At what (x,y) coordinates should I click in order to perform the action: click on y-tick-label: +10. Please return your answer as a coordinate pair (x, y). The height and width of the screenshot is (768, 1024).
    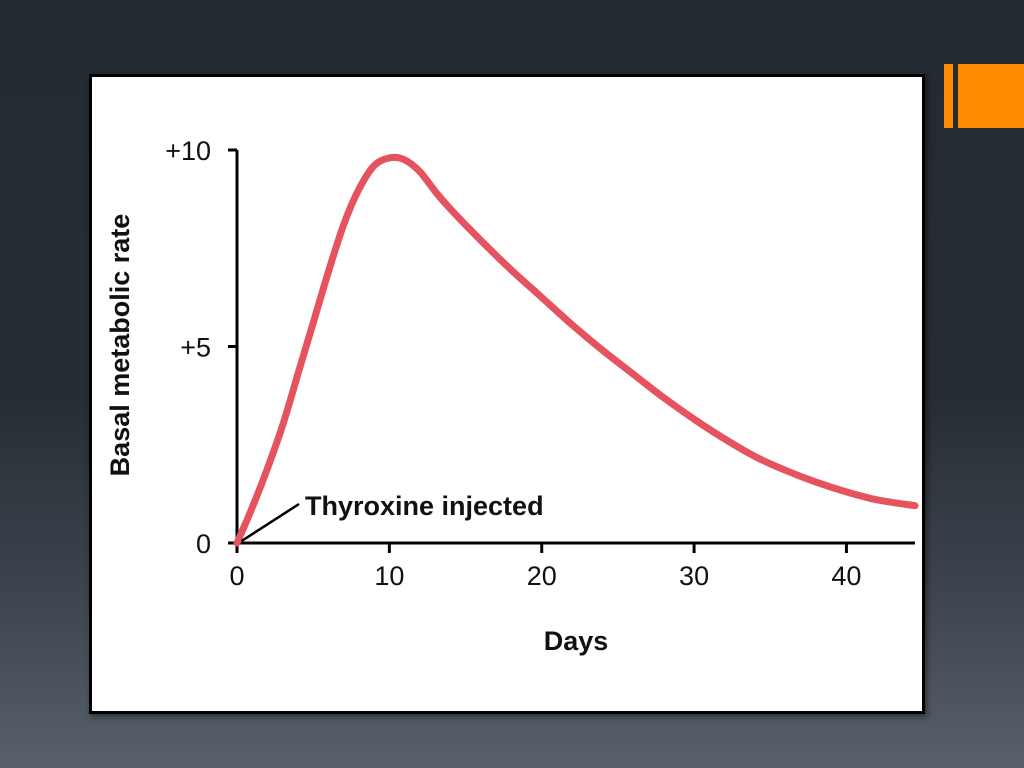
    Looking at the image, I should click on (188, 151).